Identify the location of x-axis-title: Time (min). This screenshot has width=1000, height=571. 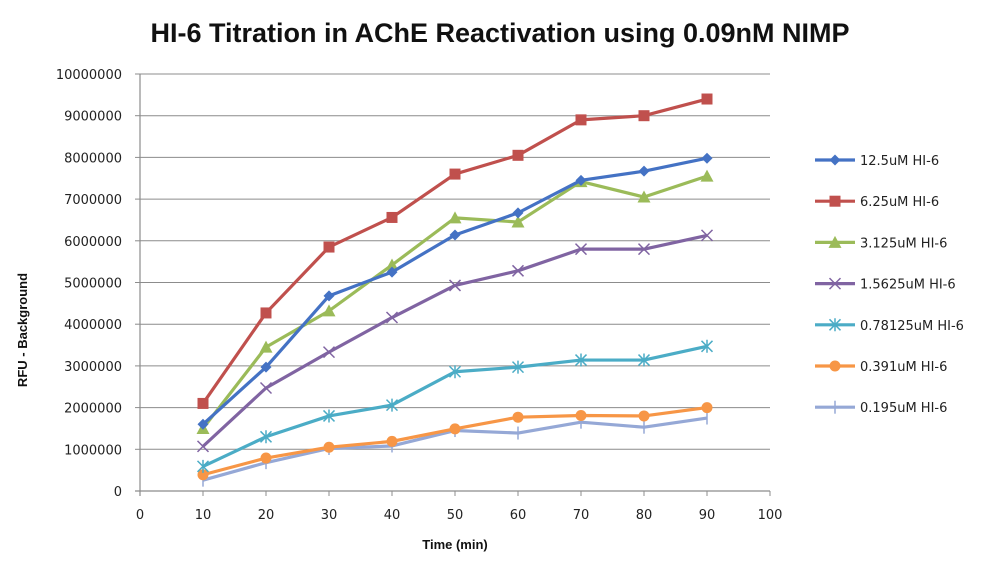
(455, 544).